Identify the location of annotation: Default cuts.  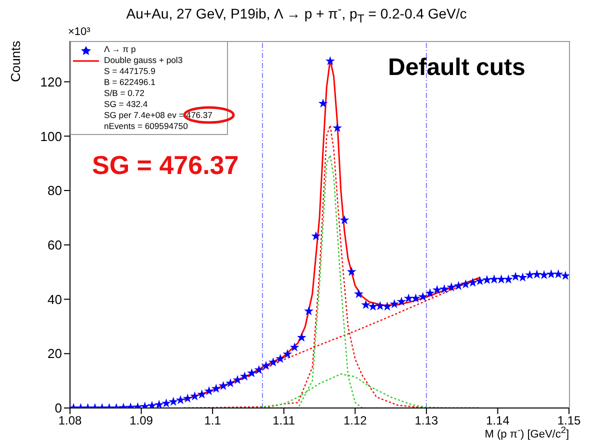
(457, 68).